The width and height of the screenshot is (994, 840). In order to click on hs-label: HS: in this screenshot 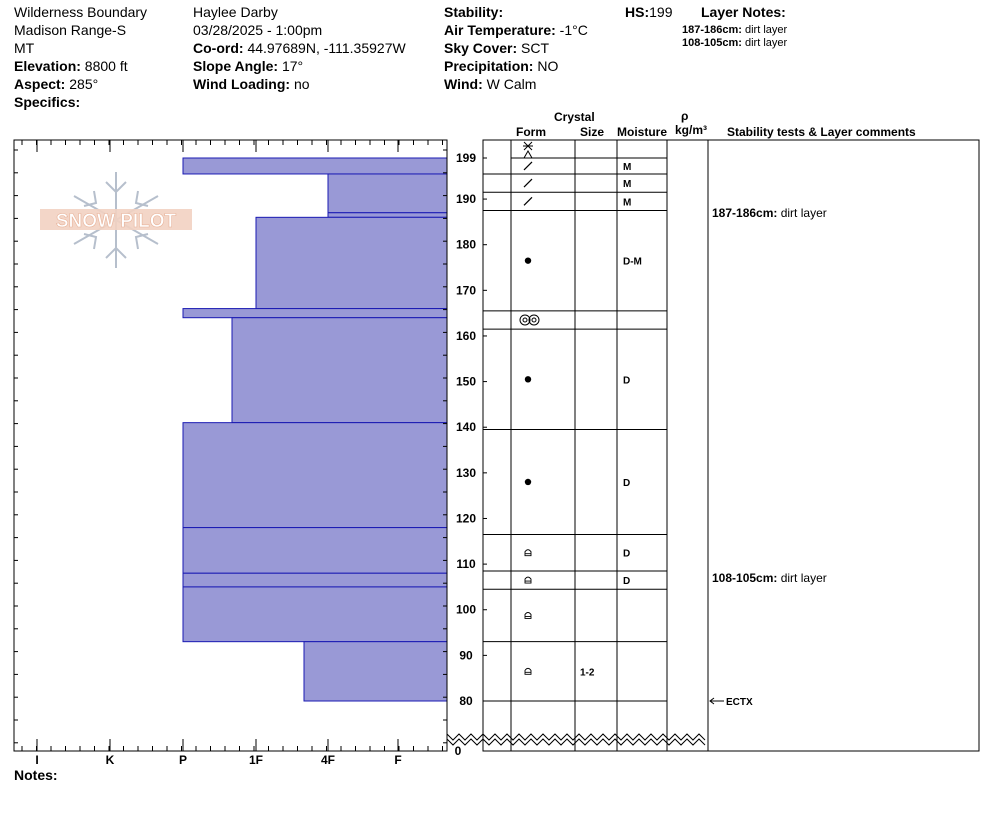, I will do `click(637, 12)`.